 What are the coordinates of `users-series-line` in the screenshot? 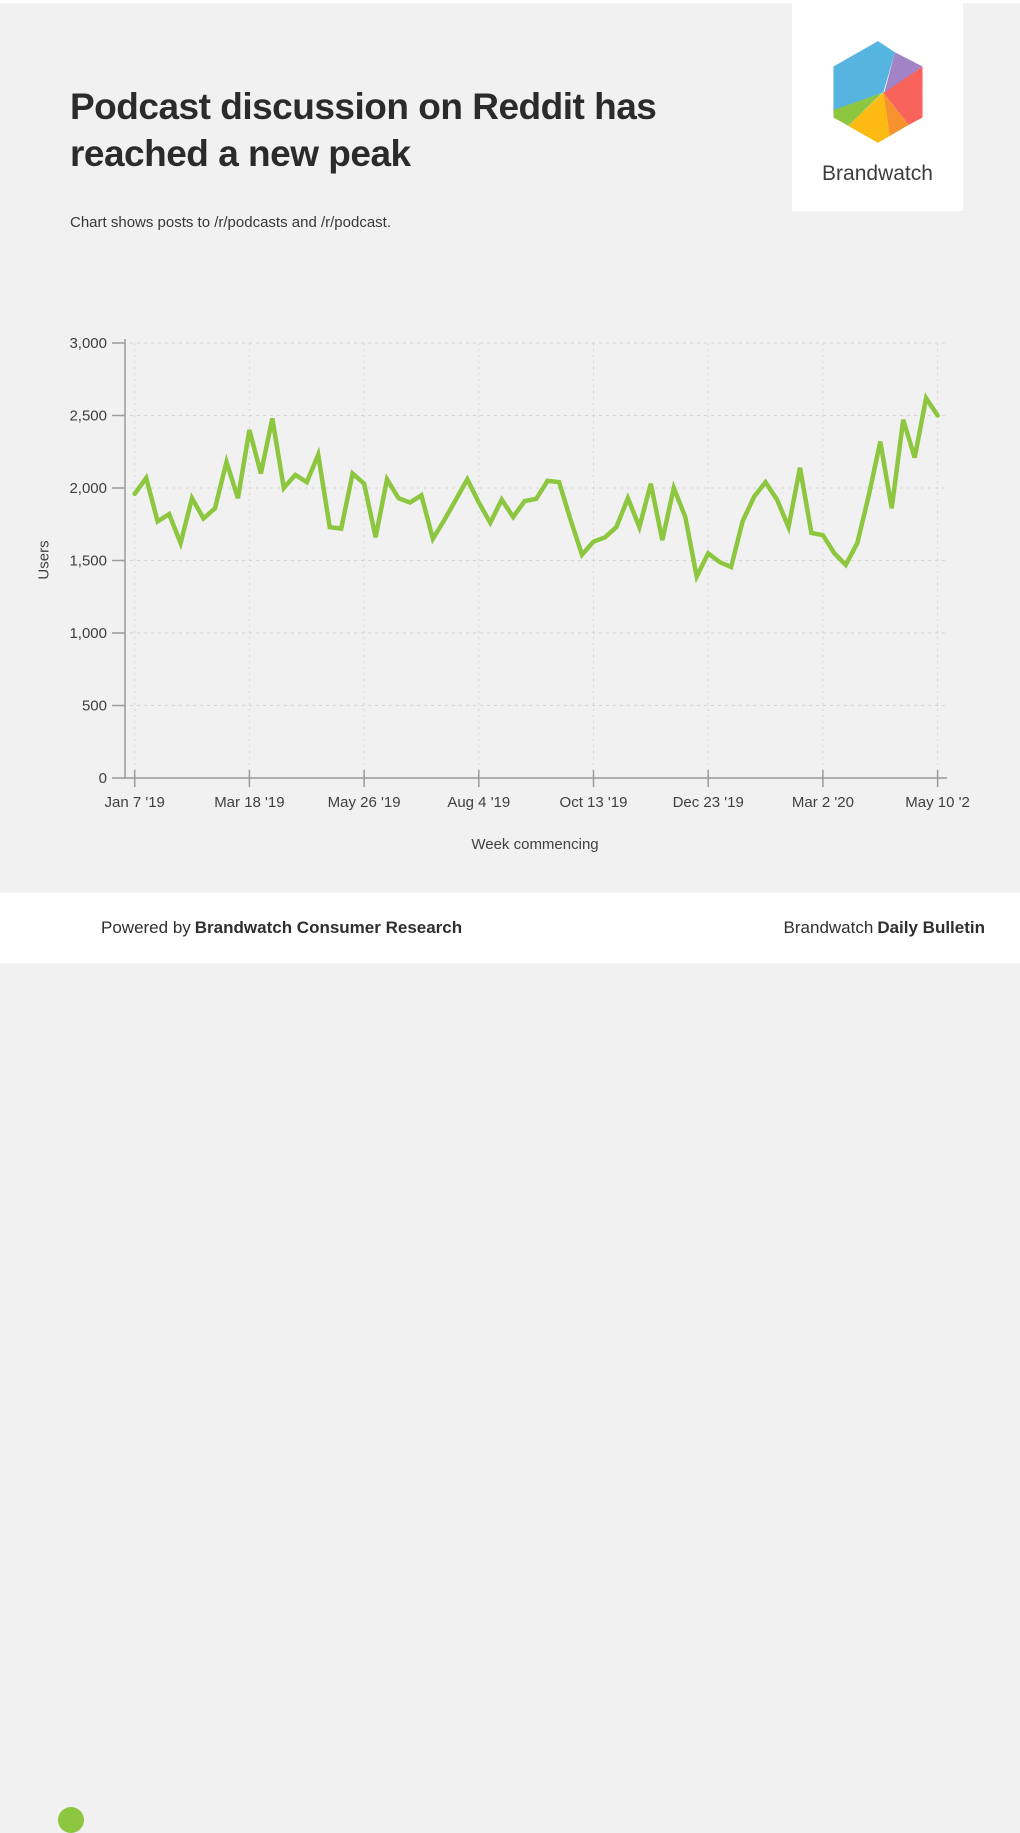 It's located at (536, 488).